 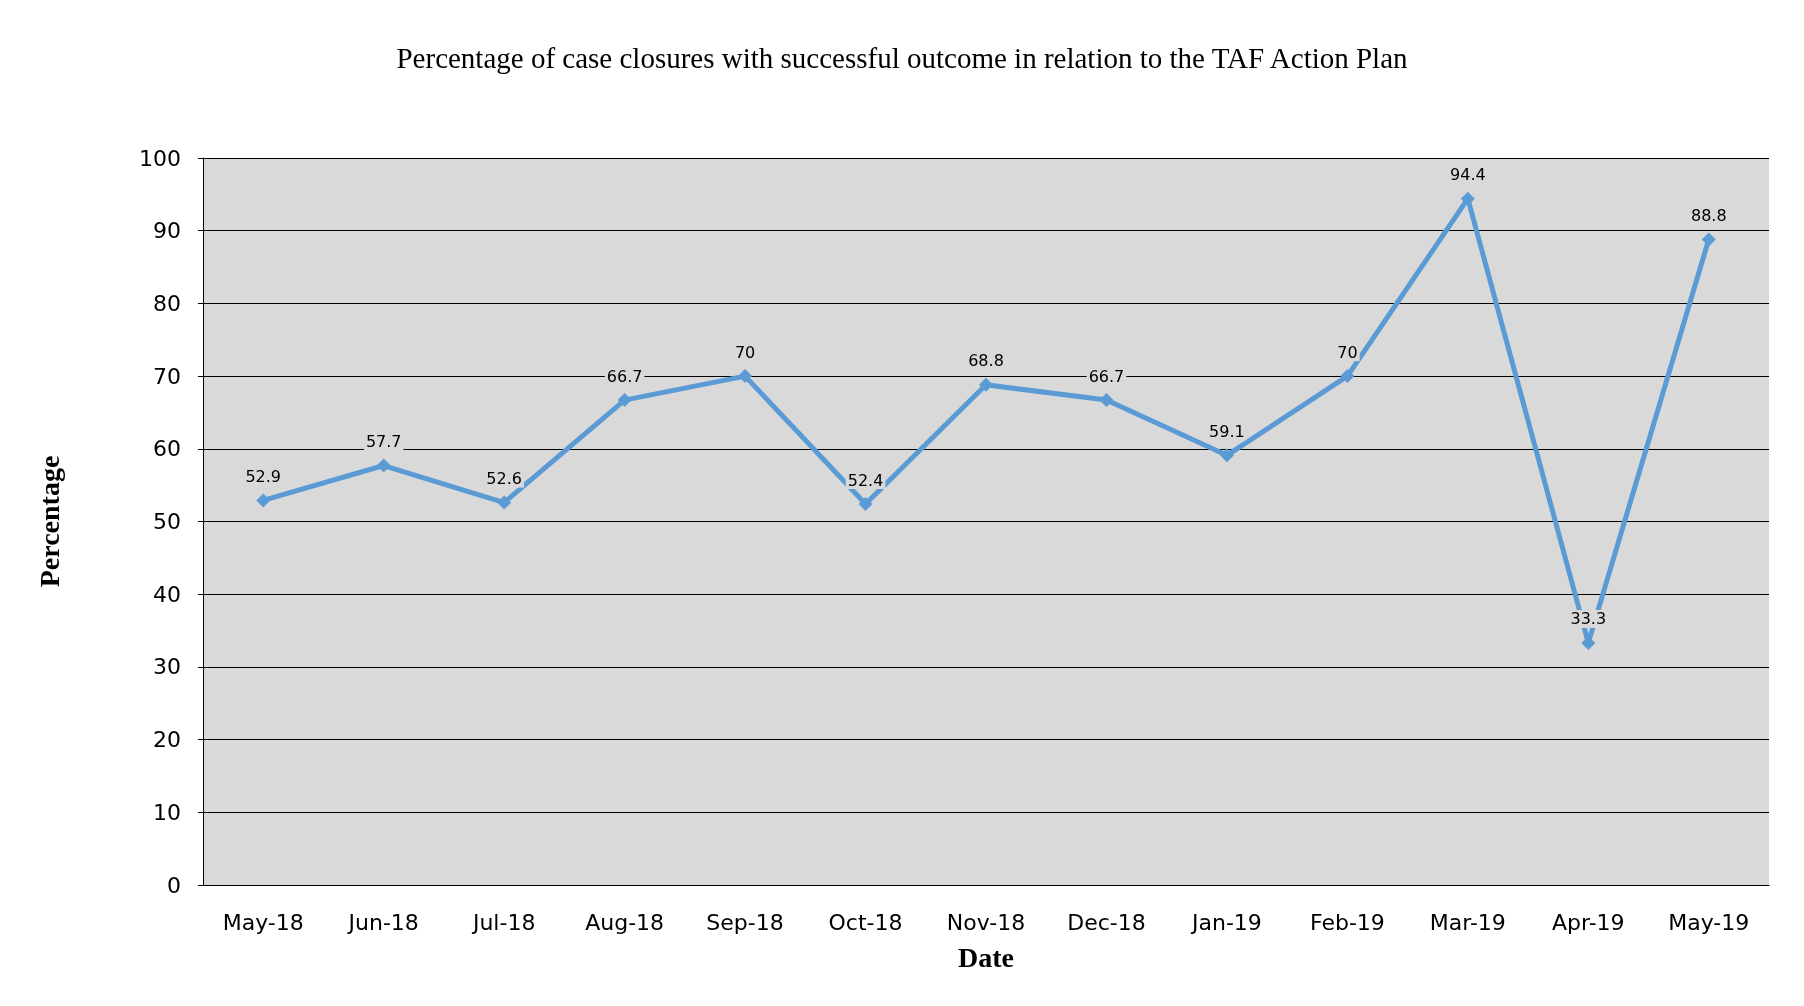 I want to click on y-tick-label: 90, so click(x=167, y=231).